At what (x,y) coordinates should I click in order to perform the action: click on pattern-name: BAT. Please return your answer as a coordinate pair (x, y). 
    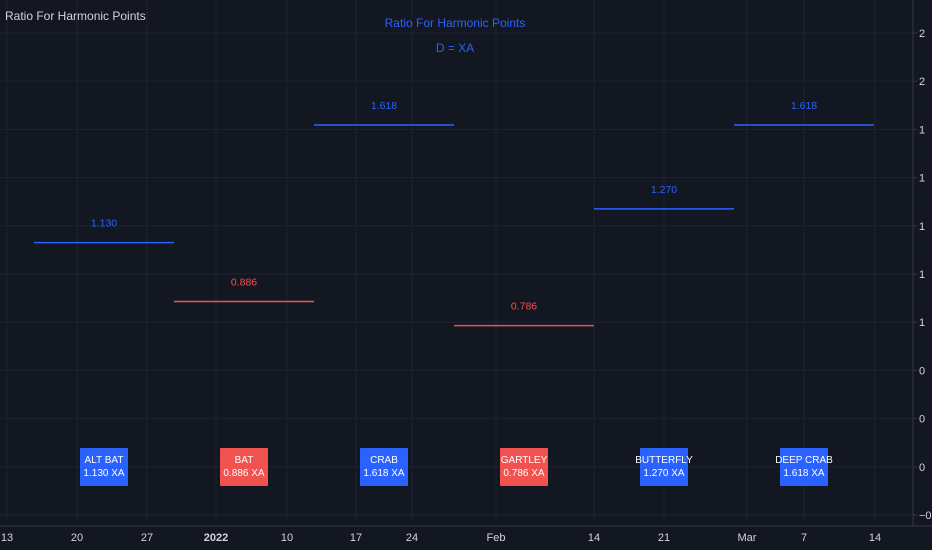
    Looking at the image, I should click on (244, 460).